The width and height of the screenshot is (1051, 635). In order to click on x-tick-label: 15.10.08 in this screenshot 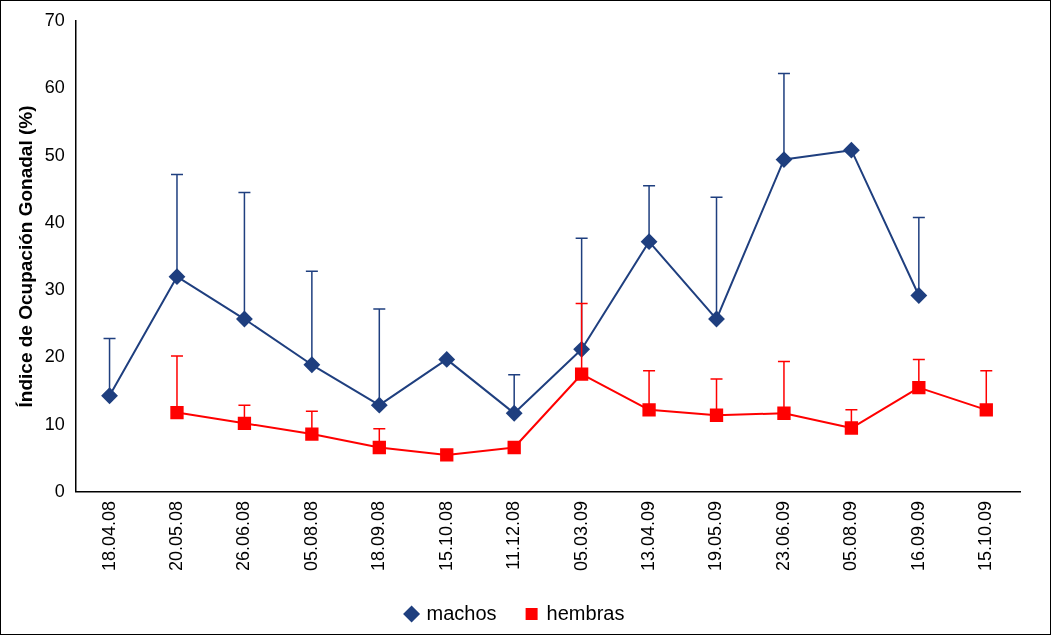, I will do `click(445, 536)`.